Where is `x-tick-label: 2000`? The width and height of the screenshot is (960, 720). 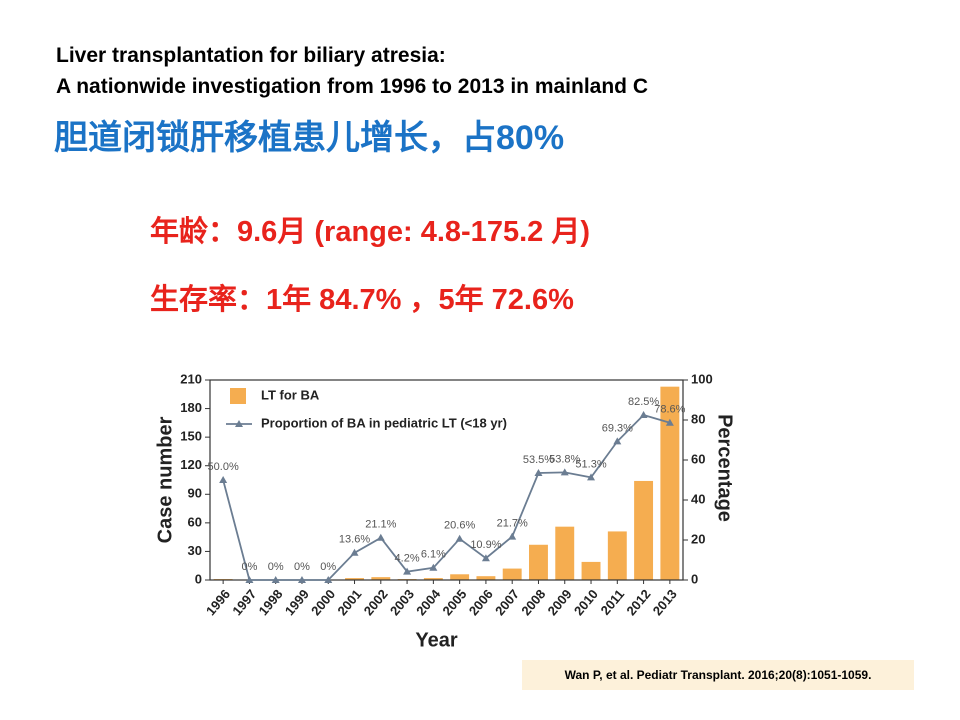 x-tick-label: 2000 is located at coordinates (323, 602).